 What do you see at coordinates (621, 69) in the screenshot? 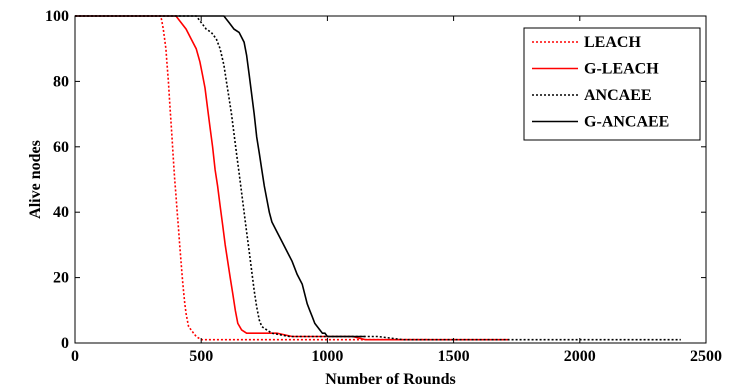
I see `legend-label-g-leach: G-LEACH` at bounding box center [621, 69].